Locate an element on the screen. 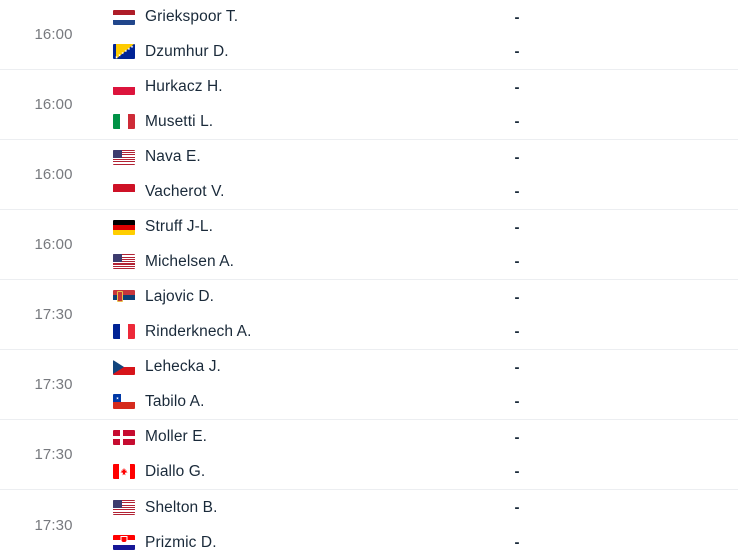 Image resolution: width=738 pixels, height=551 pixels. match-players: Nava E. Vacherot V. is located at coordinates (269, 174).